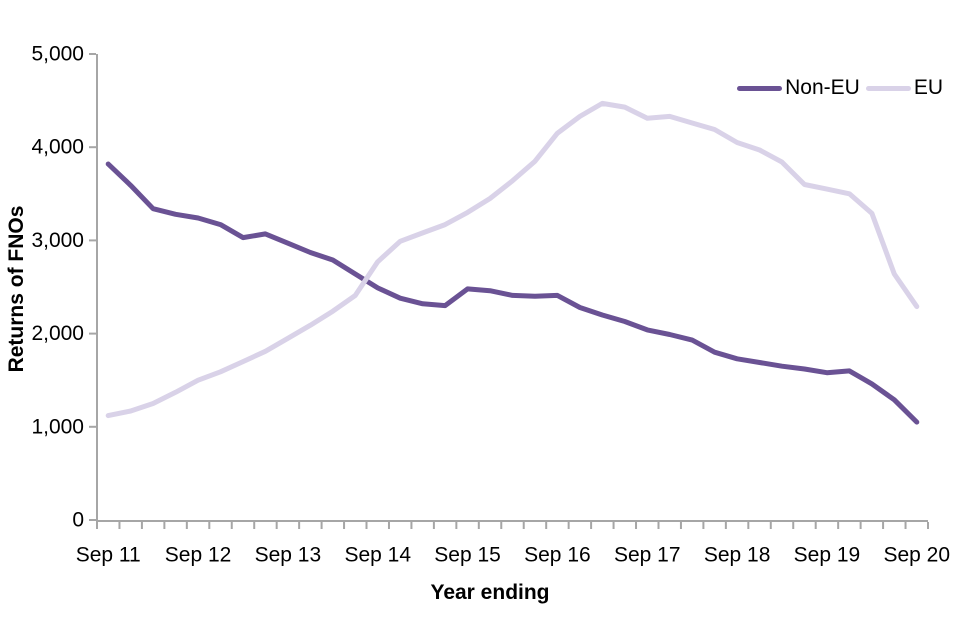  What do you see at coordinates (760, 88) in the screenshot?
I see `legend-swatch-non-eu` at bounding box center [760, 88].